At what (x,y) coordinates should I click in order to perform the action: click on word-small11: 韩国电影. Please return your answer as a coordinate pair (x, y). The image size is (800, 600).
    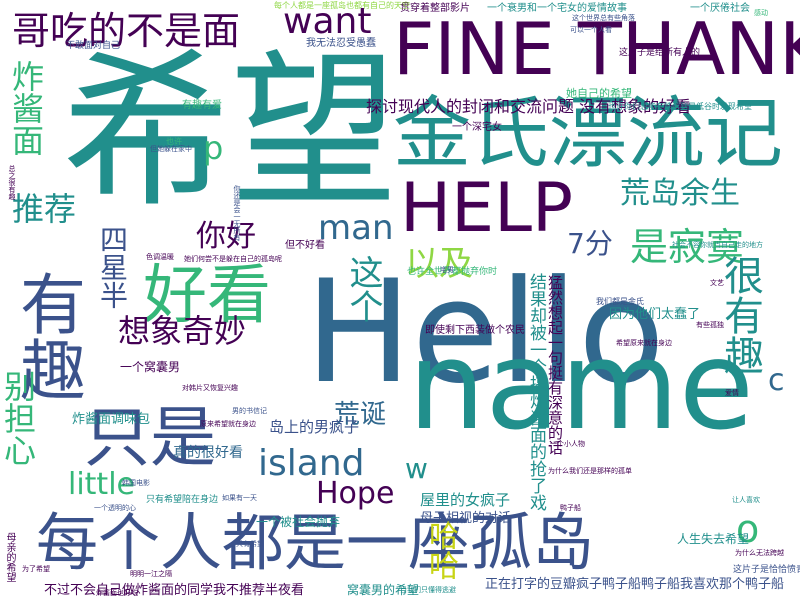
    Looking at the image, I should click on (136, 483).